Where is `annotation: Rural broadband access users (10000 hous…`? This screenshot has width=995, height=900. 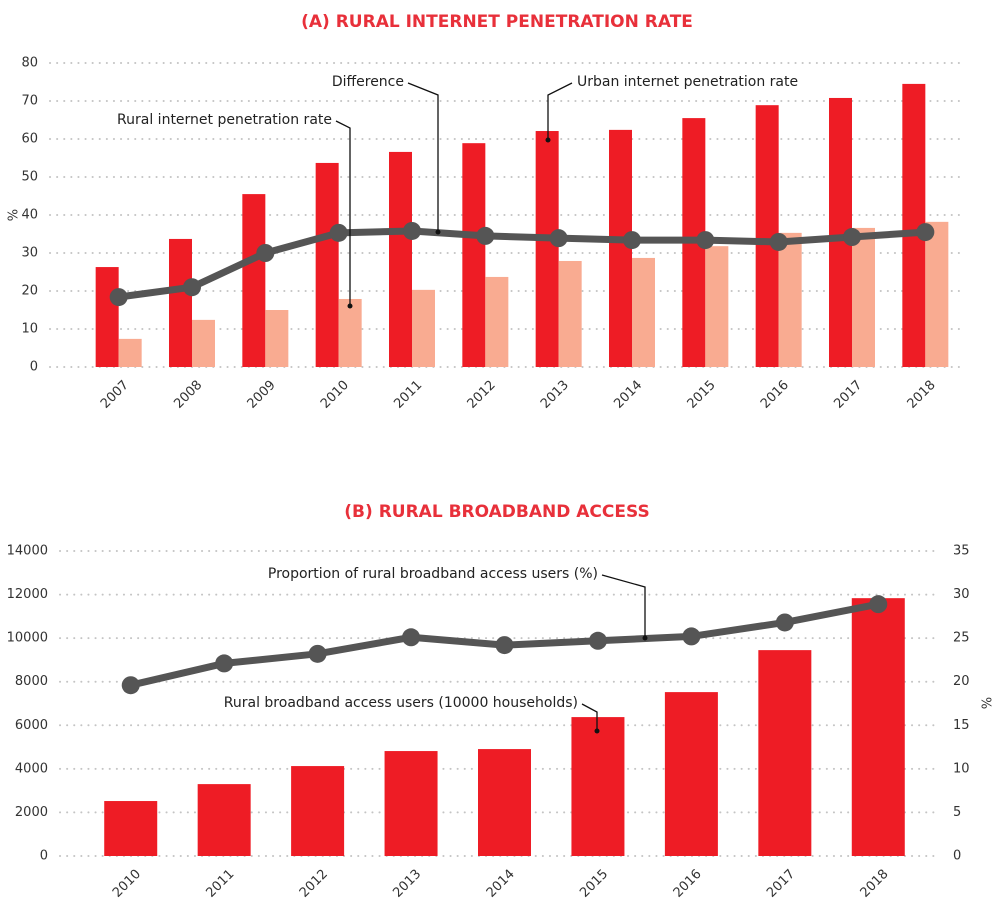
annotation: Rural broadband access users (10000 hous… is located at coordinates (401, 703).